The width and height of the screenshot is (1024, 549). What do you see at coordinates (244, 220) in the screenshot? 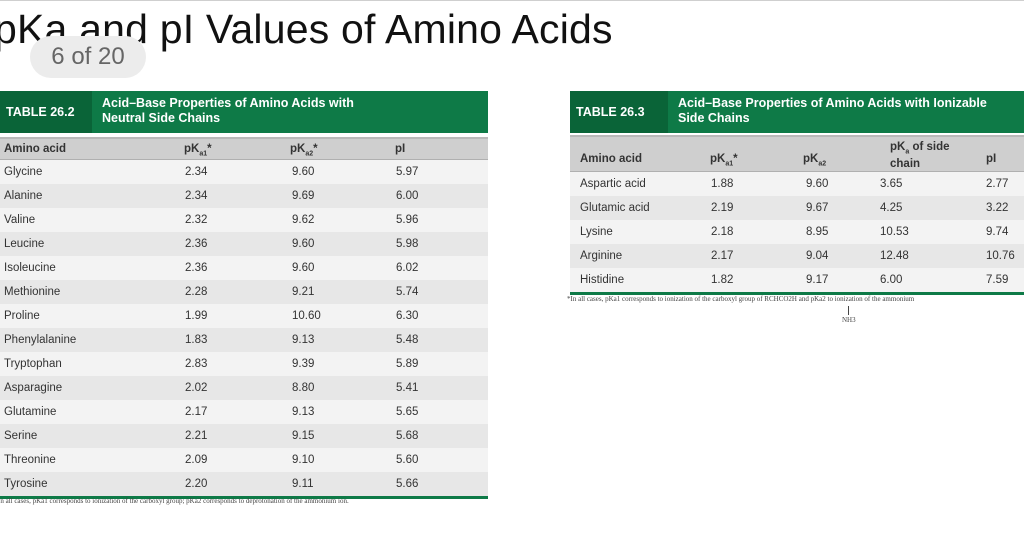
I see `table-row: Valine 2.32 9.62 5.96` at bounding box center [244, 220].